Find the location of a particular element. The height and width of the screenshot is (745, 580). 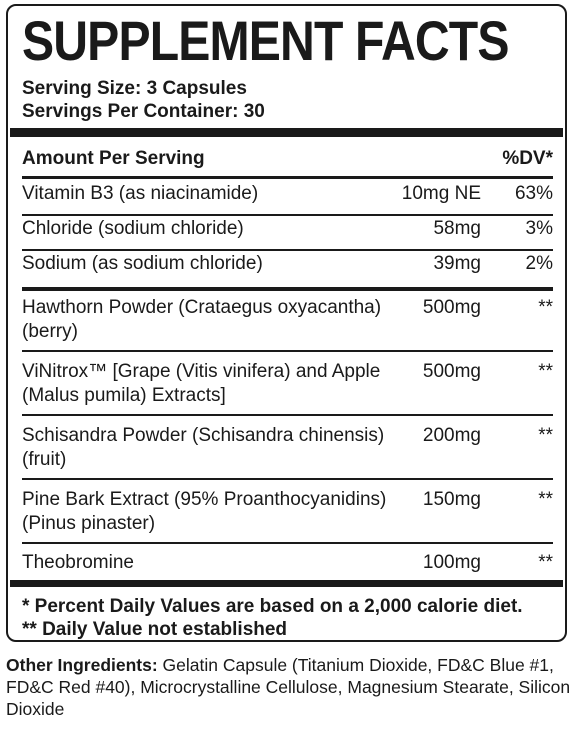

servings-per-container: Servings Per Container: 30 is located at coordinates (143, 111).